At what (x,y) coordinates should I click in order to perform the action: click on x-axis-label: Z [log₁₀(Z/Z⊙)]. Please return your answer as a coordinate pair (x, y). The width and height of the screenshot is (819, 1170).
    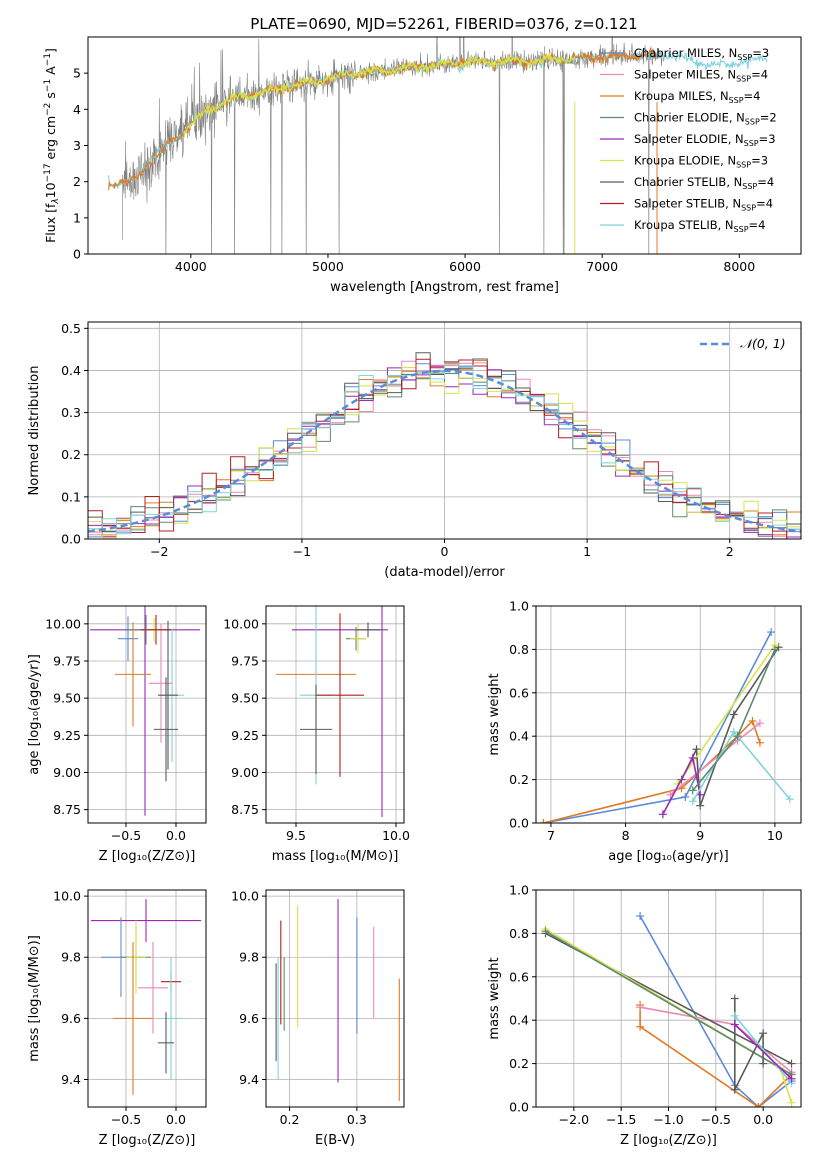
    Looking at the image, I should click on (668, 1140).